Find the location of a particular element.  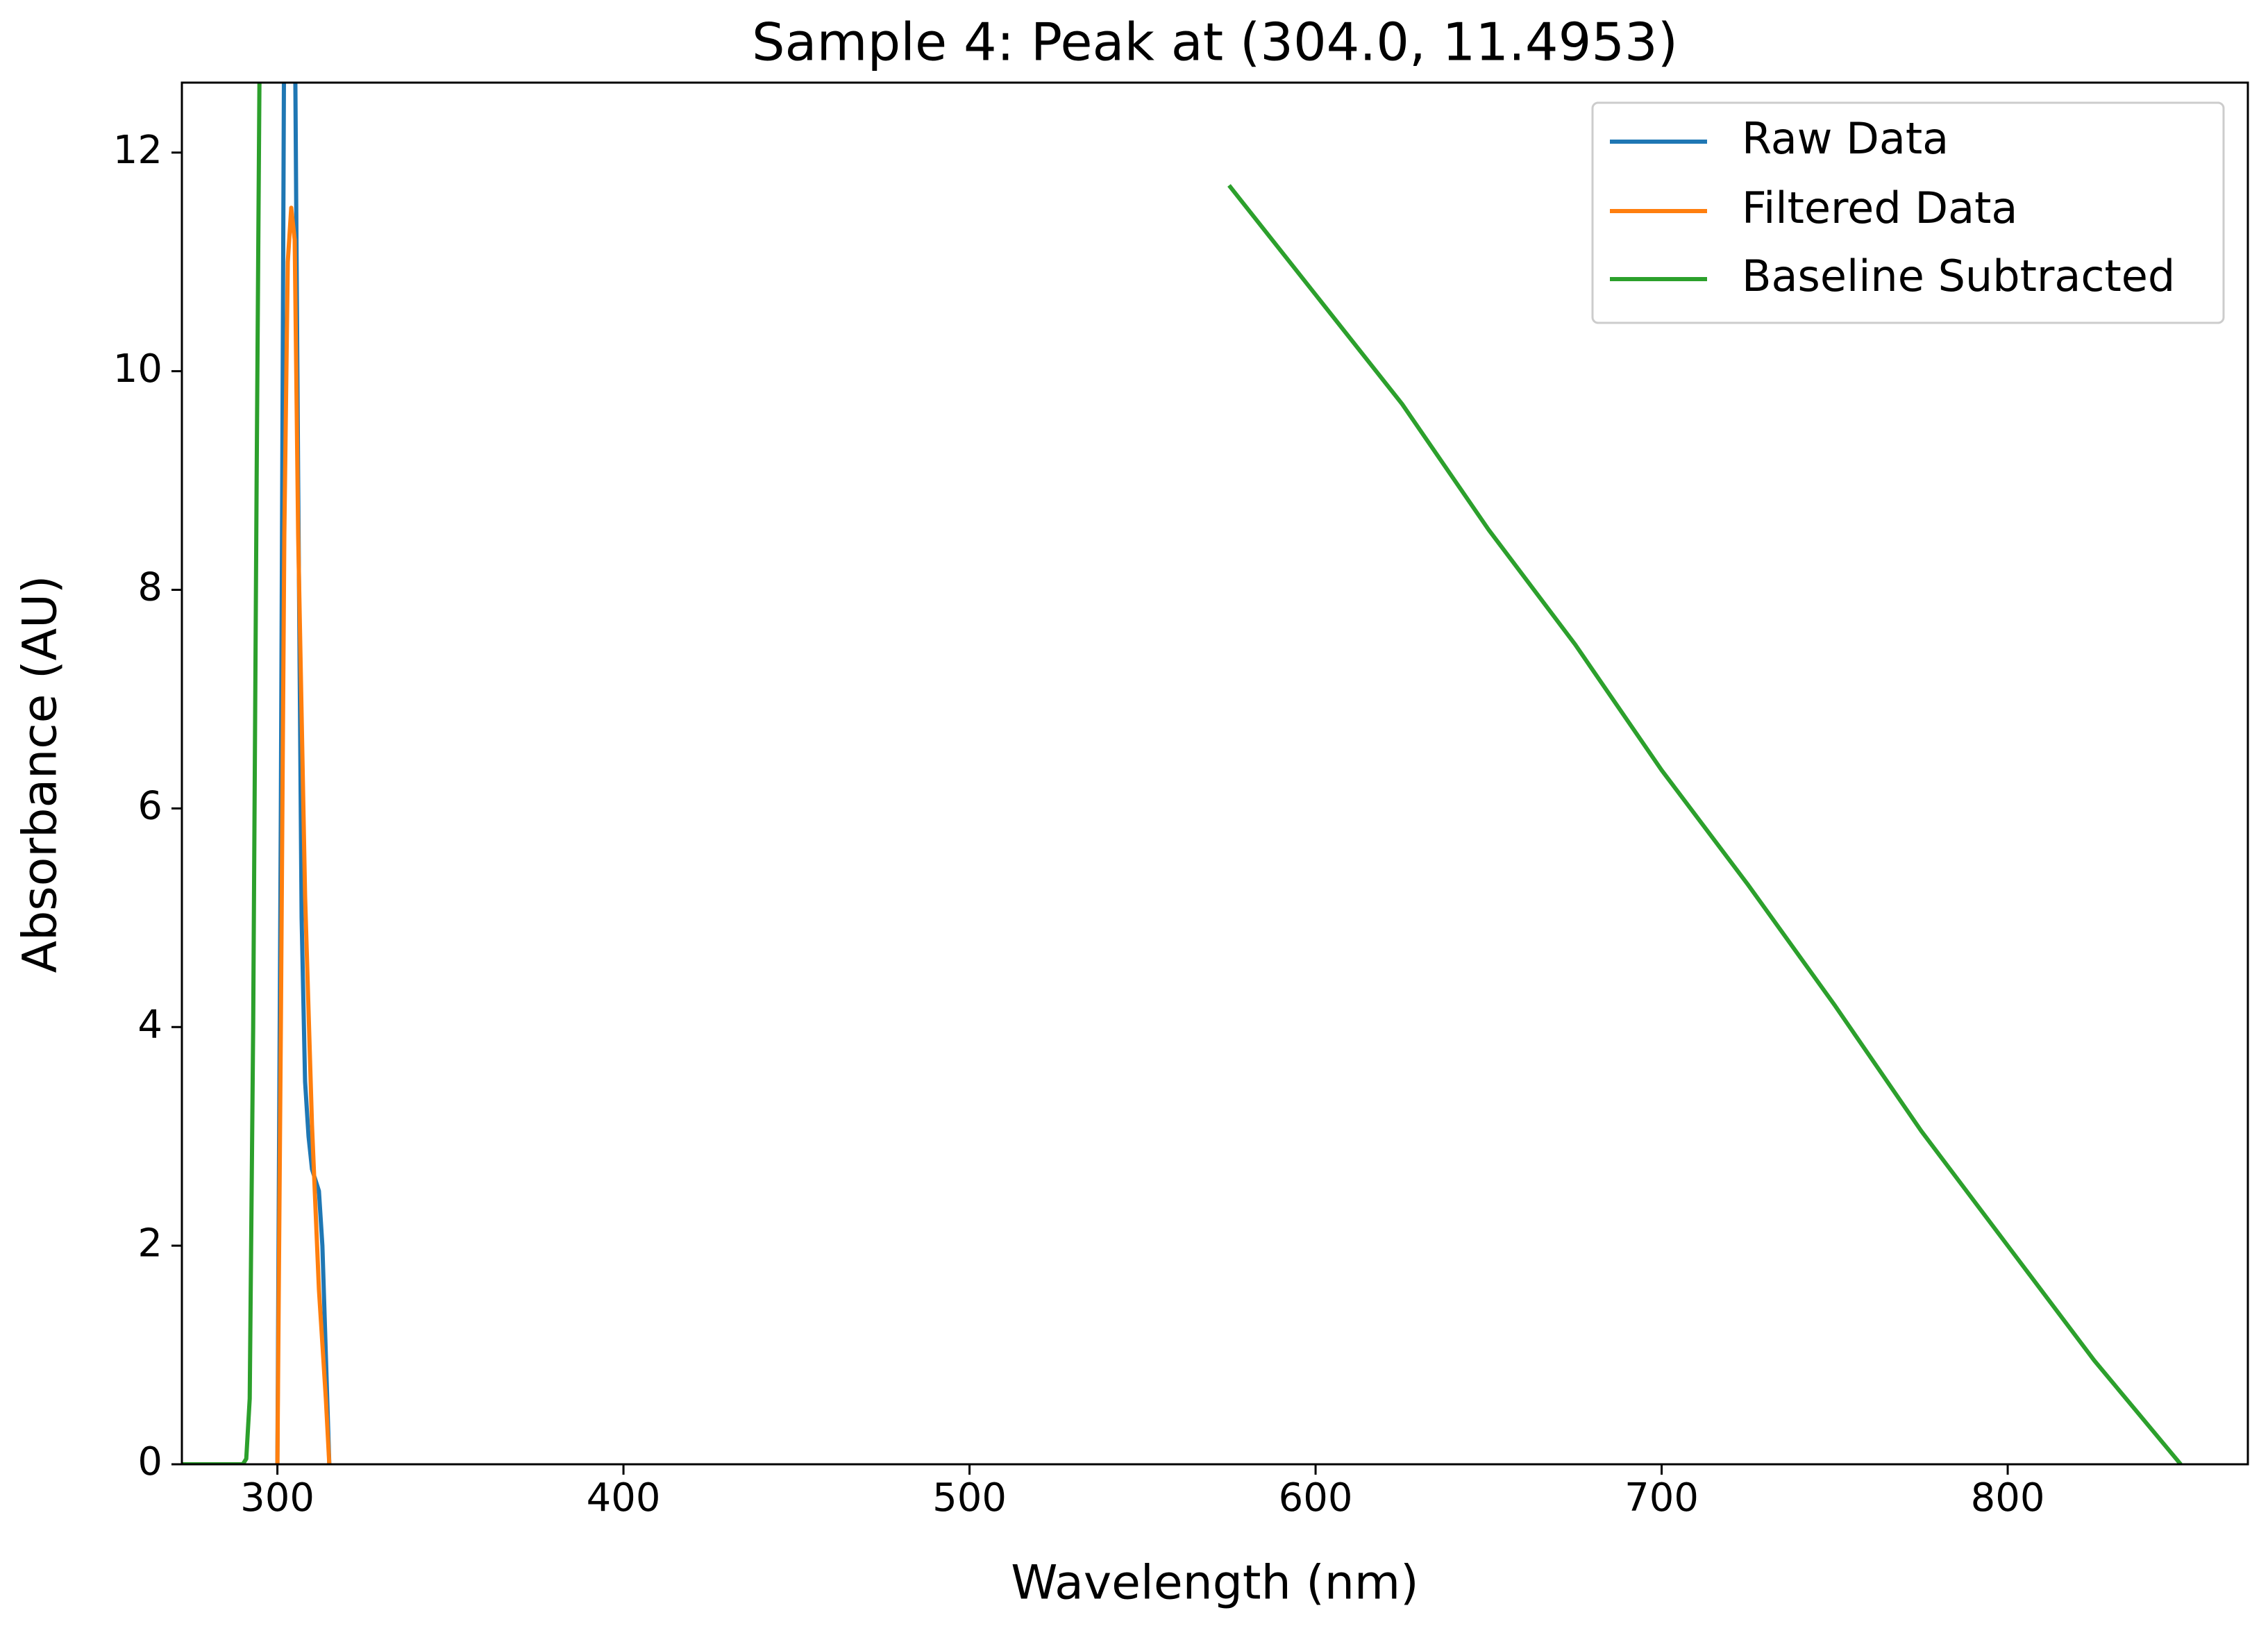

x-tick-label: 800 is located at coordinates (2008, 1498).